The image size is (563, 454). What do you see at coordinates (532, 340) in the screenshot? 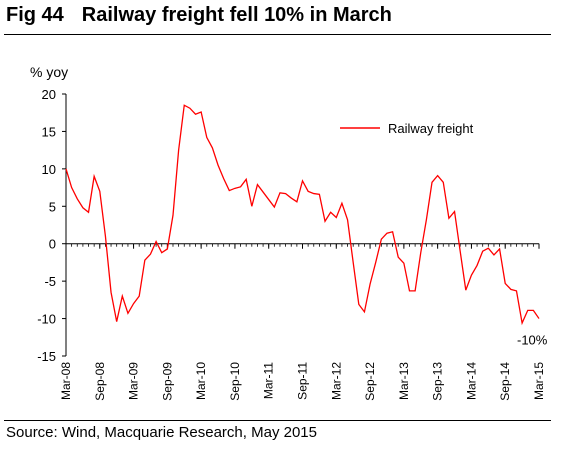
I see `annotation-label: -10%` at bounding box center [532, 340].